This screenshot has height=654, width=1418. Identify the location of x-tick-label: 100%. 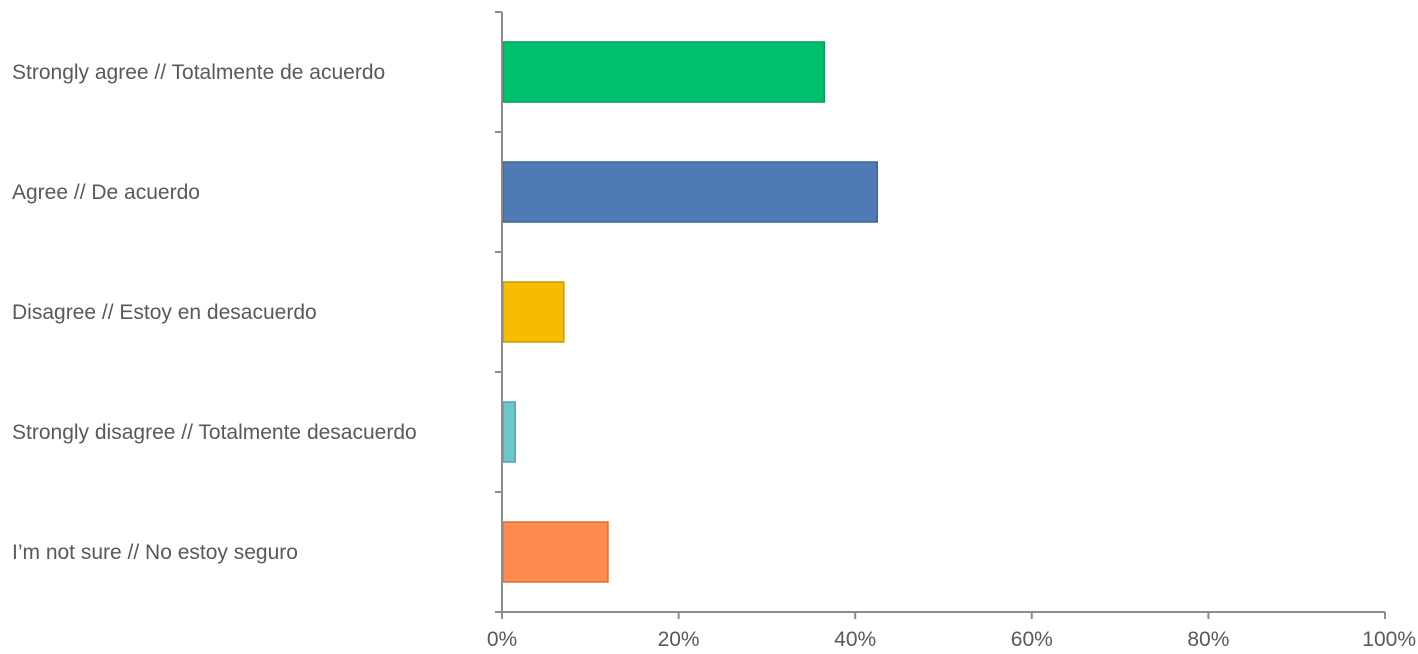
(1389, 639).